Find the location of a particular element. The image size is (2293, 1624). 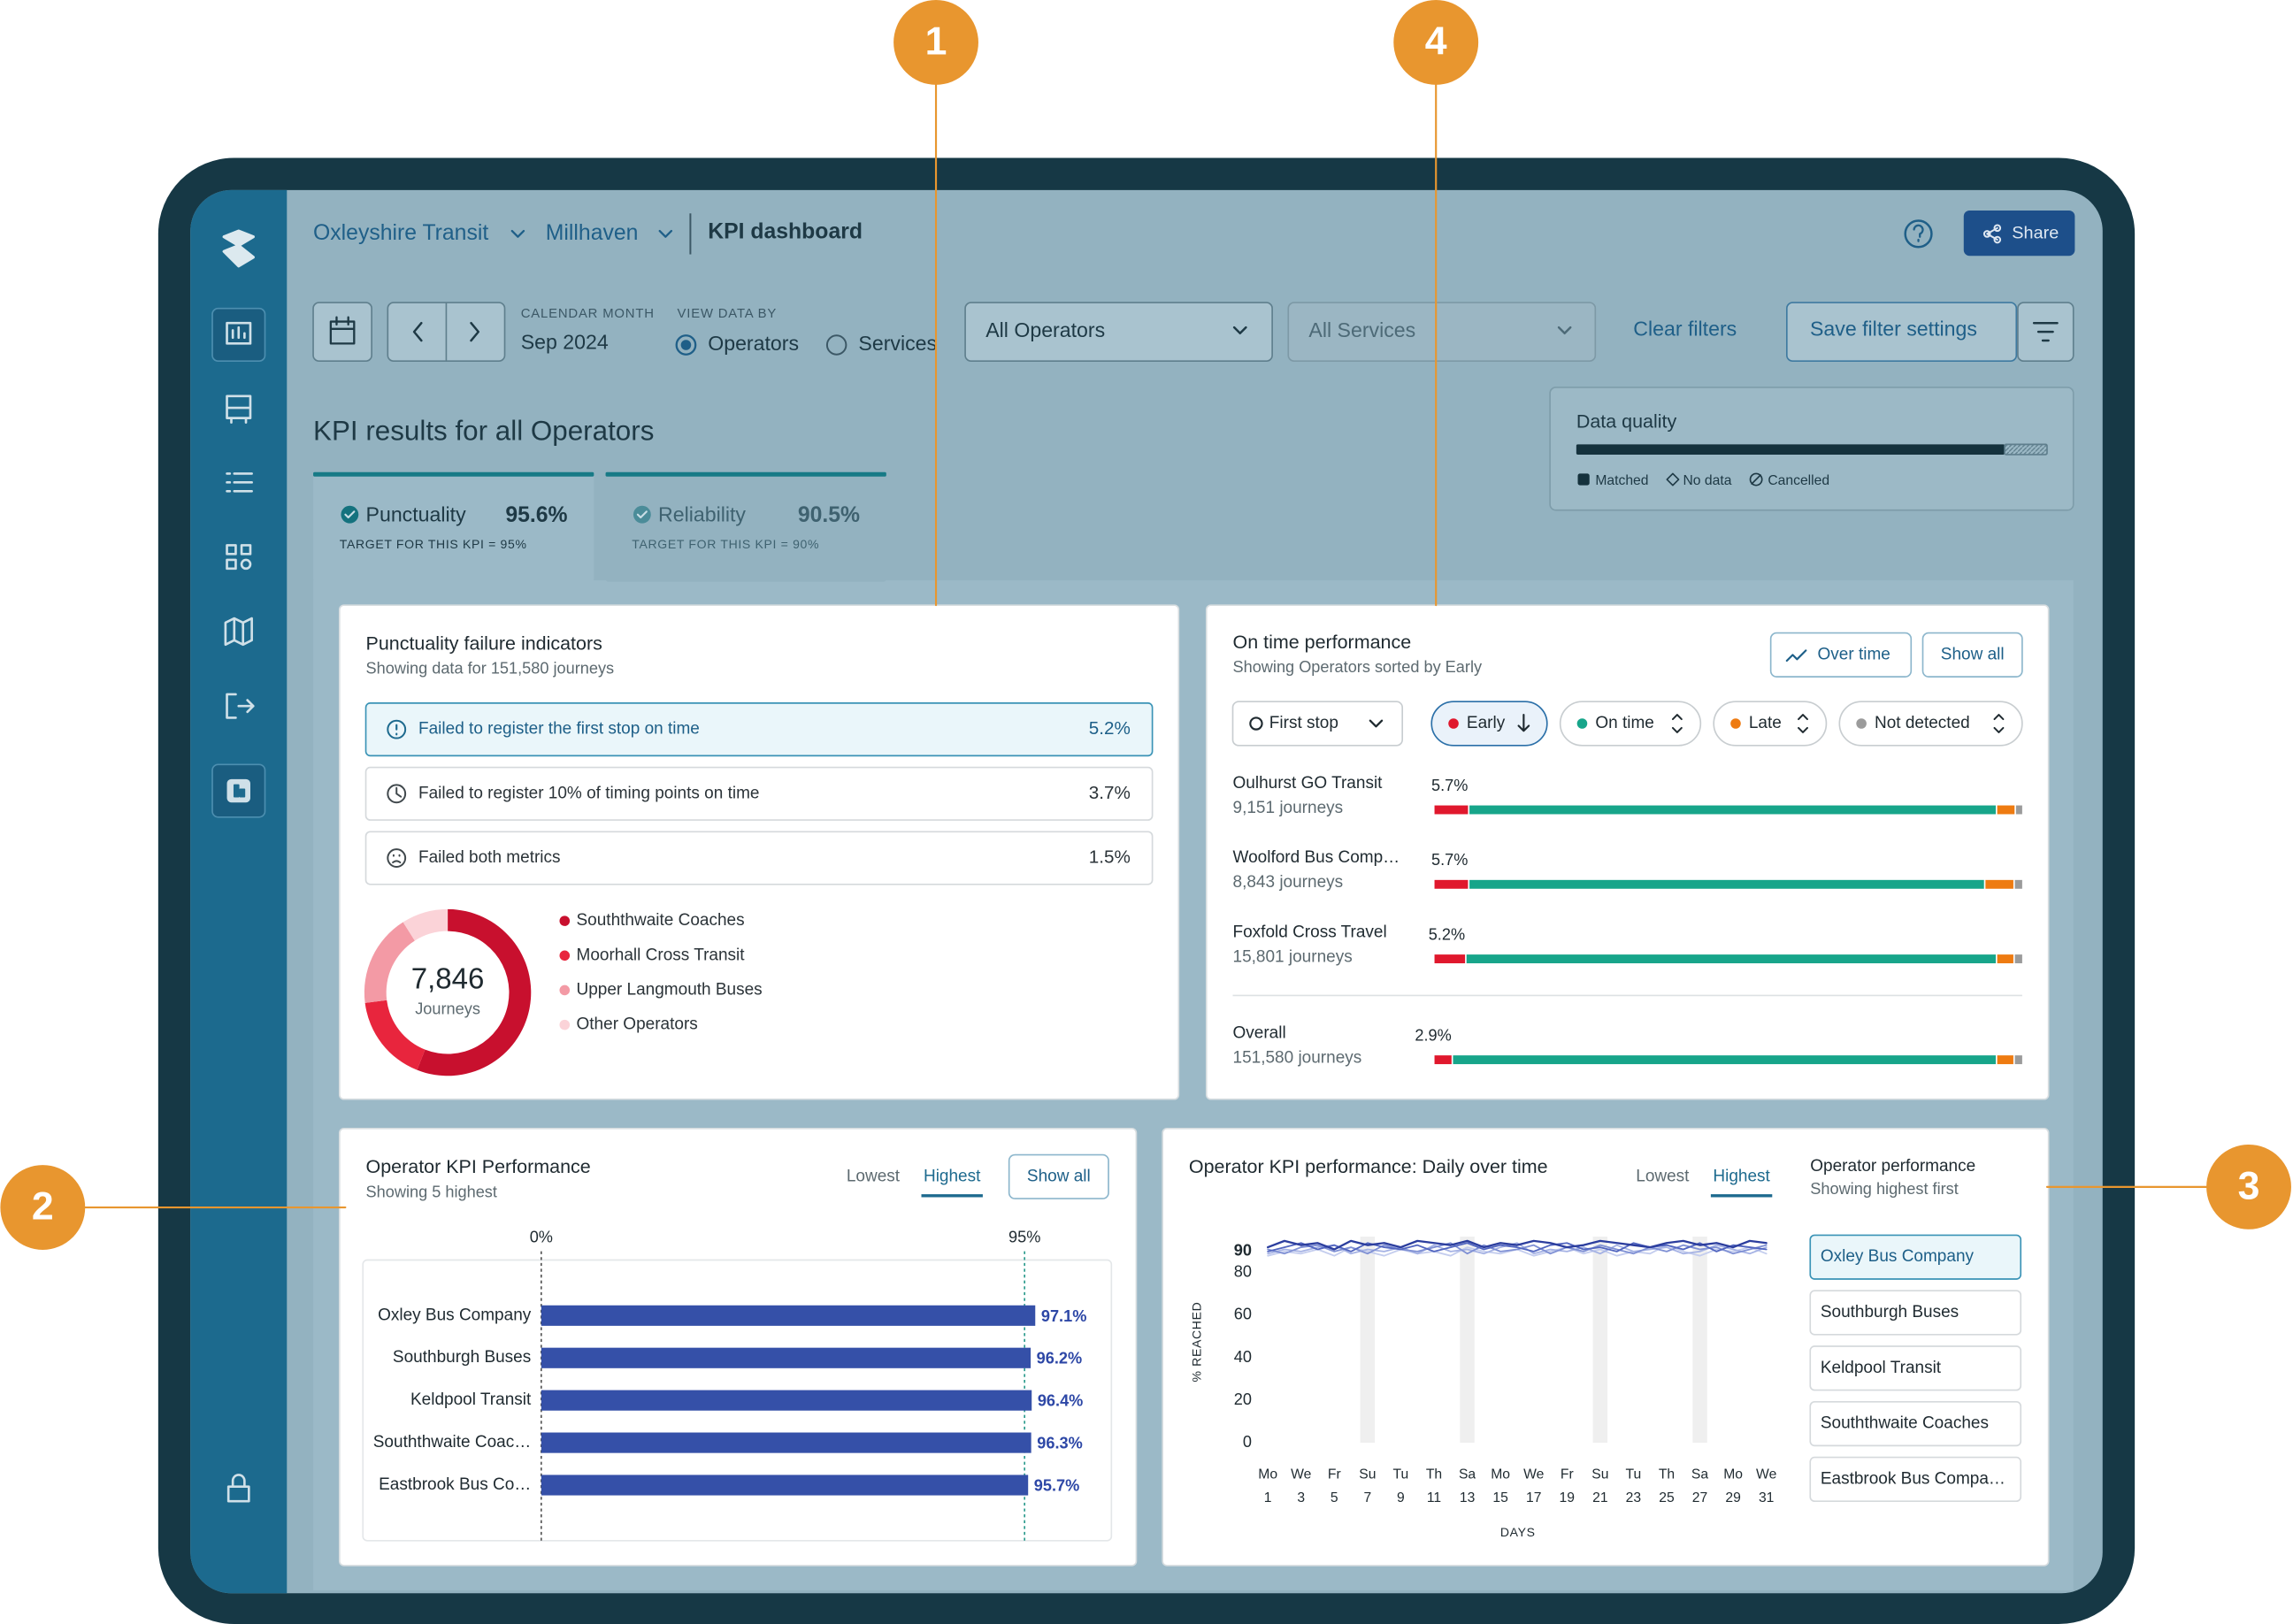

legend-icon is located at coordinates (1756, 479).